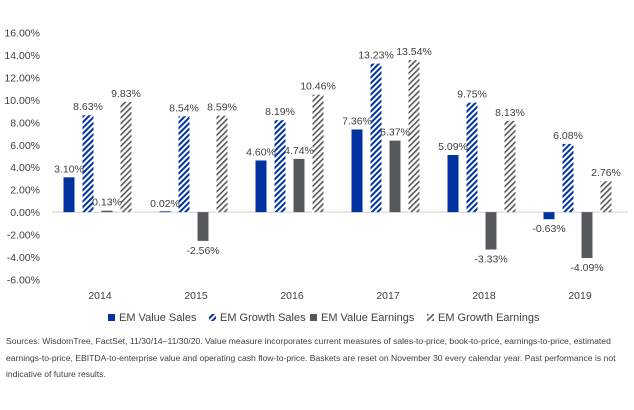  I want to click on legend-label: EM Growth Sales, so click(263, 318).